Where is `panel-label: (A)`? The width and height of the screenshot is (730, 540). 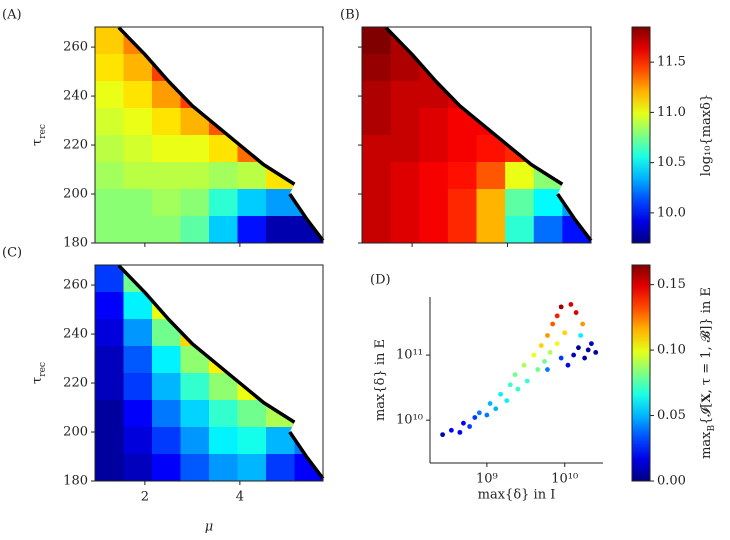 panel-label: (A) is located at coordinates (12, 15).